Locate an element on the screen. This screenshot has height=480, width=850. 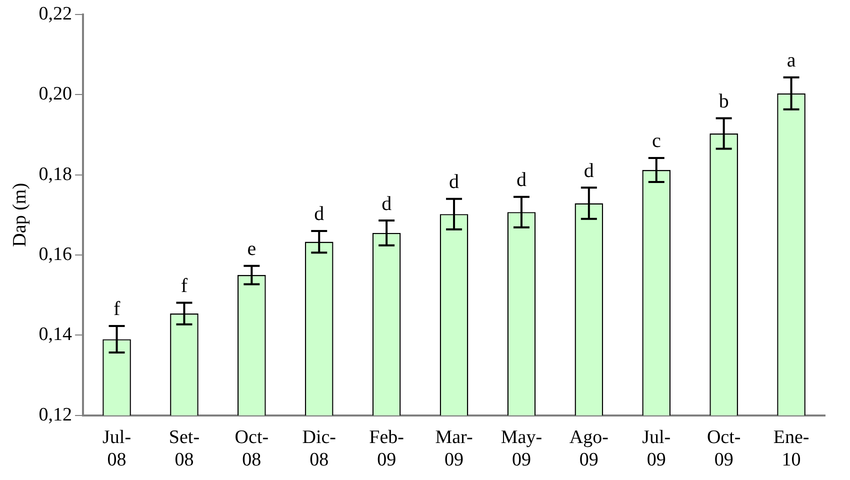
x-tick-label: Jul-08 is located at coordinates (117, 448).